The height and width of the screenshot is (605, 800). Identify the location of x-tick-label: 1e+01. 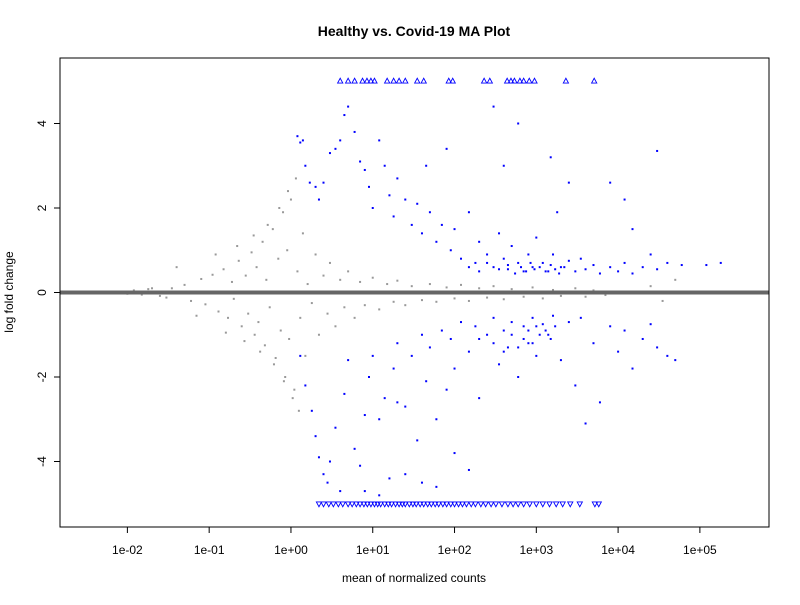
(373, 550).